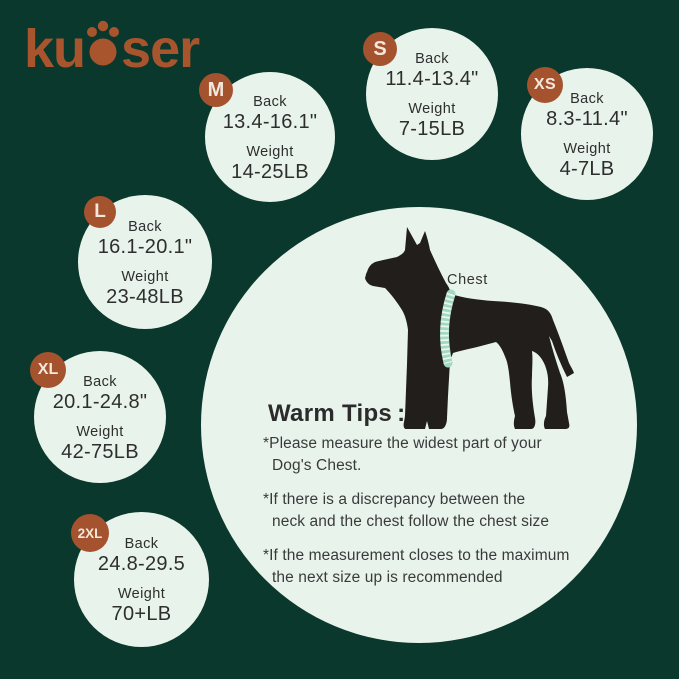  What do you see at coordinates (432, 128) in the screenshot?
I see `weight-value: 7-15LB` at bounding box center [432, 128].